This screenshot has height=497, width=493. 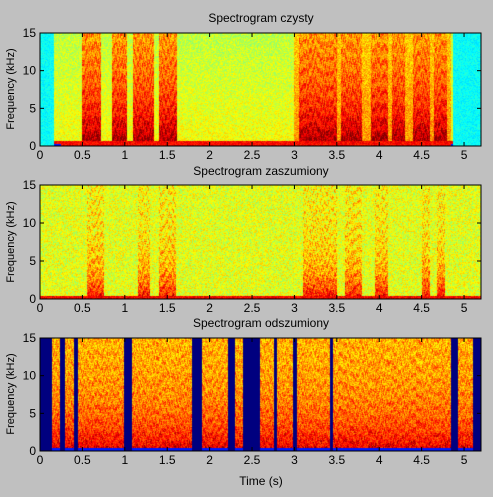 What do you see at coordinates (40, 155) in the screenshot?
I see `panel-clean-xtick-label: 0` at bounding box center [40, 155].